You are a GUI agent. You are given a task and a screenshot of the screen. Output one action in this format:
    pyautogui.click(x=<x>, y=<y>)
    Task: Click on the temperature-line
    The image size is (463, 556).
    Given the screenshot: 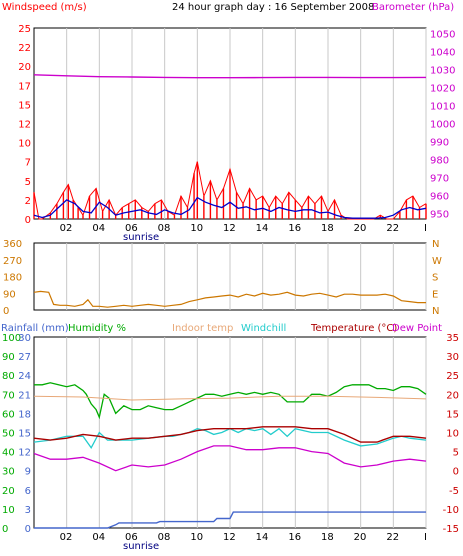 What is the action you would take?
    pyautogui.click(x=230, y=434)
    